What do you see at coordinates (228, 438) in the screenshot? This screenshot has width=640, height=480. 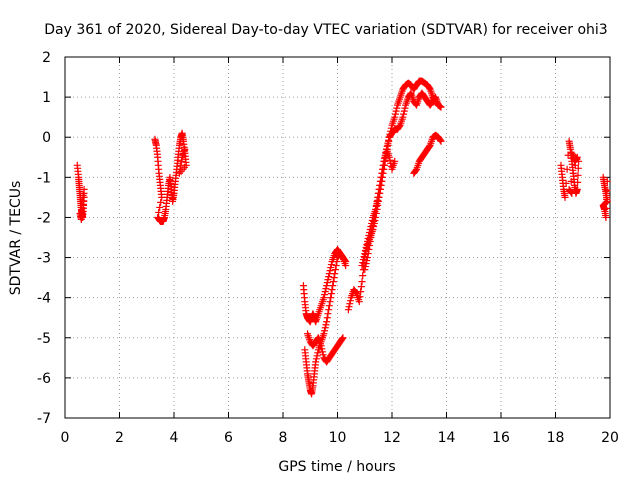 I see `x-tick-label: 6` at bounding box center [228, 438].